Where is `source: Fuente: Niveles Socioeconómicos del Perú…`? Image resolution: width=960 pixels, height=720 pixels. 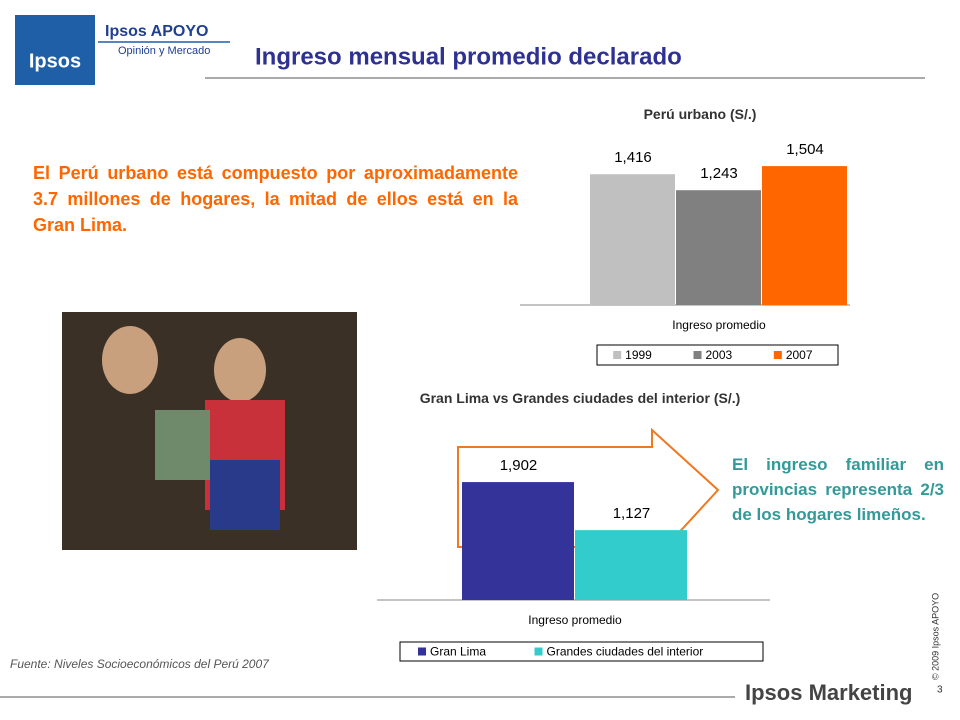 source: Fuente: Niveles Socioeconómicos del Perú… is located at coordinates (139, 664).